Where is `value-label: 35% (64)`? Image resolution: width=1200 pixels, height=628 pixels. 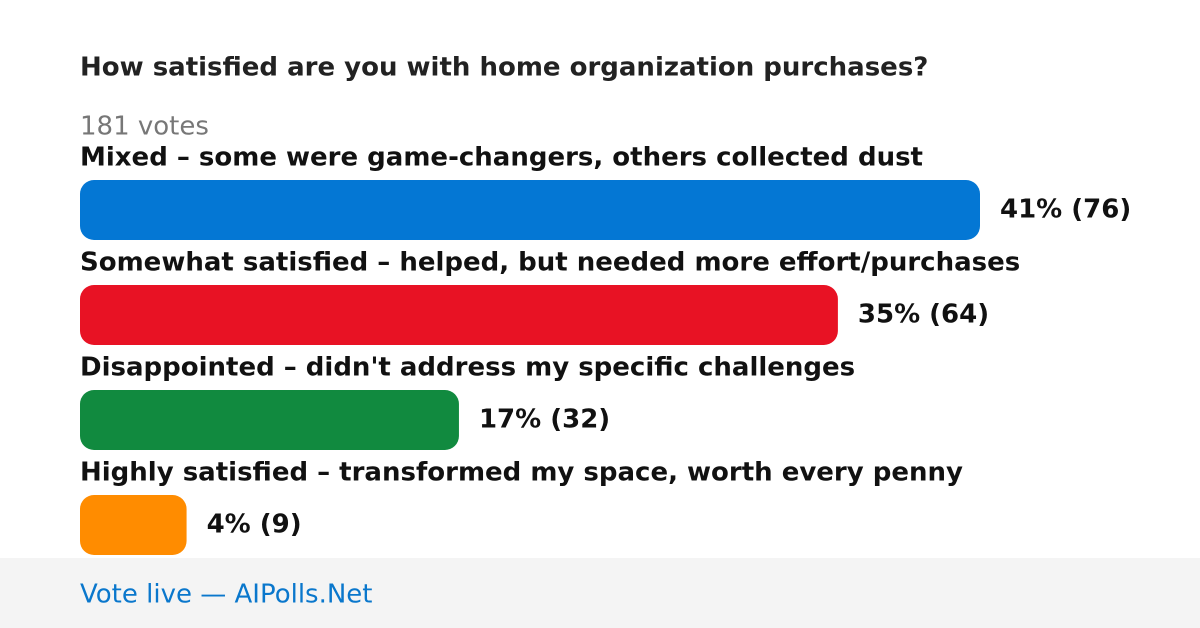
value-label: 35% (64) is located at coordinates (923, 315).